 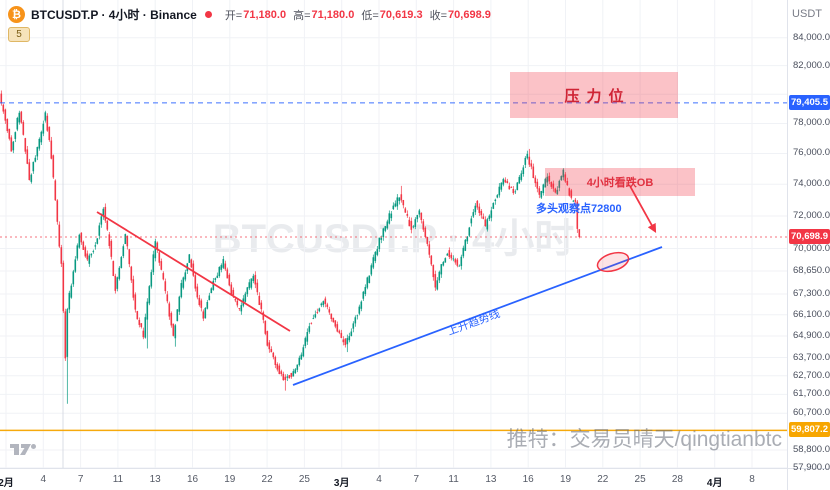 What do you see at coordinates (644, 439) in the screenshot?
I see `credit-watermark: 推特：交易员晴天/qingtianbtc` at bounding box center [644, 439].